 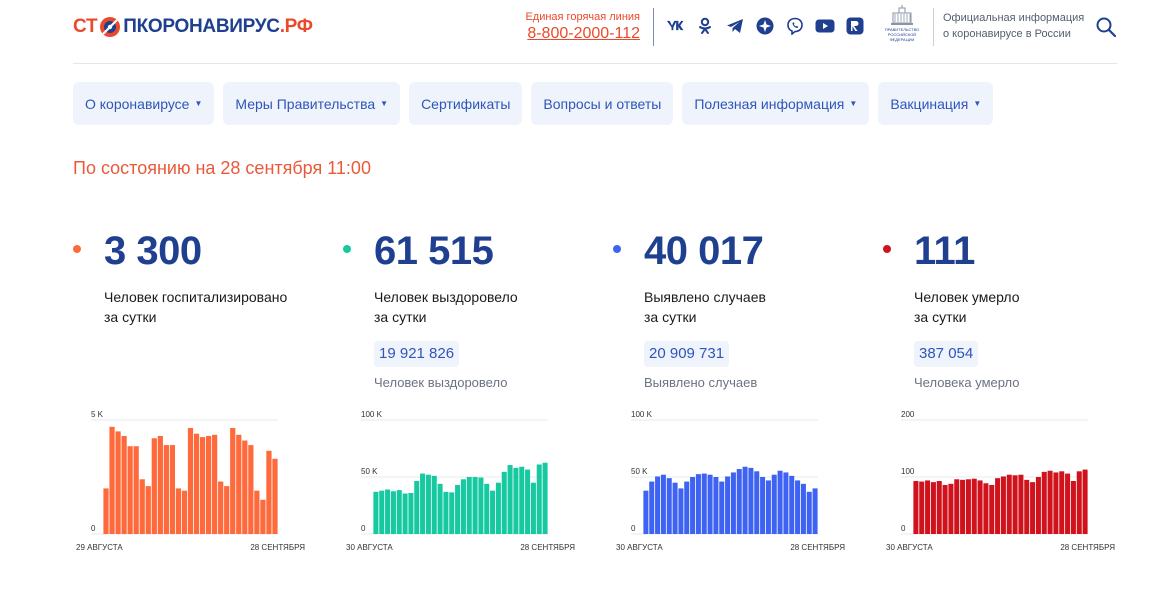 What do you see at coordinates (902, 27) in the screenshot?
I see `government-emblem: Правительство Российской Федерации` at bounding box center [902, 27].